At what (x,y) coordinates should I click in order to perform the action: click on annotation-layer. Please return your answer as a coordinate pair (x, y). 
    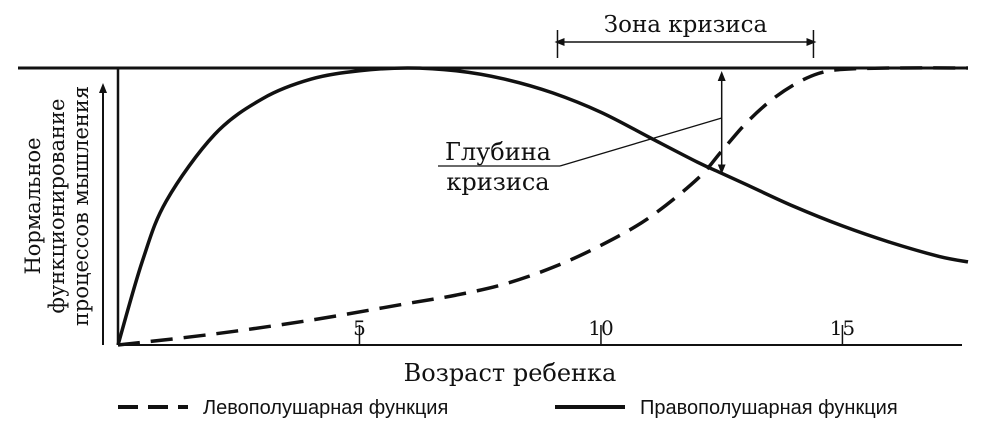
    Looking at the image, I should click on (627, 102).